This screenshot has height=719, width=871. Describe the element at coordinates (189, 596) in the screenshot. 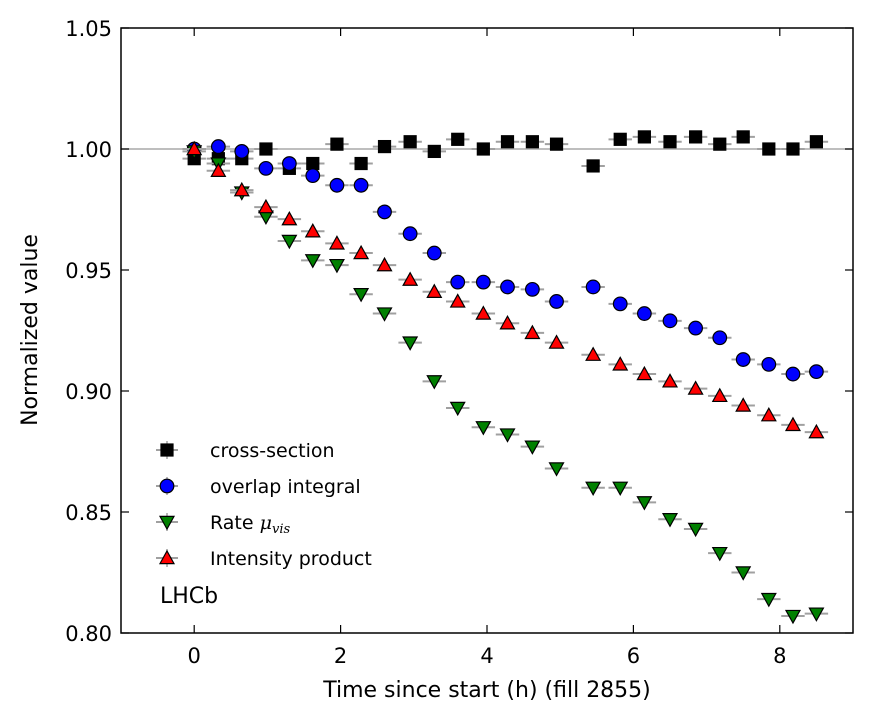

I see `lhcb-annotation: LHCb` at that location.